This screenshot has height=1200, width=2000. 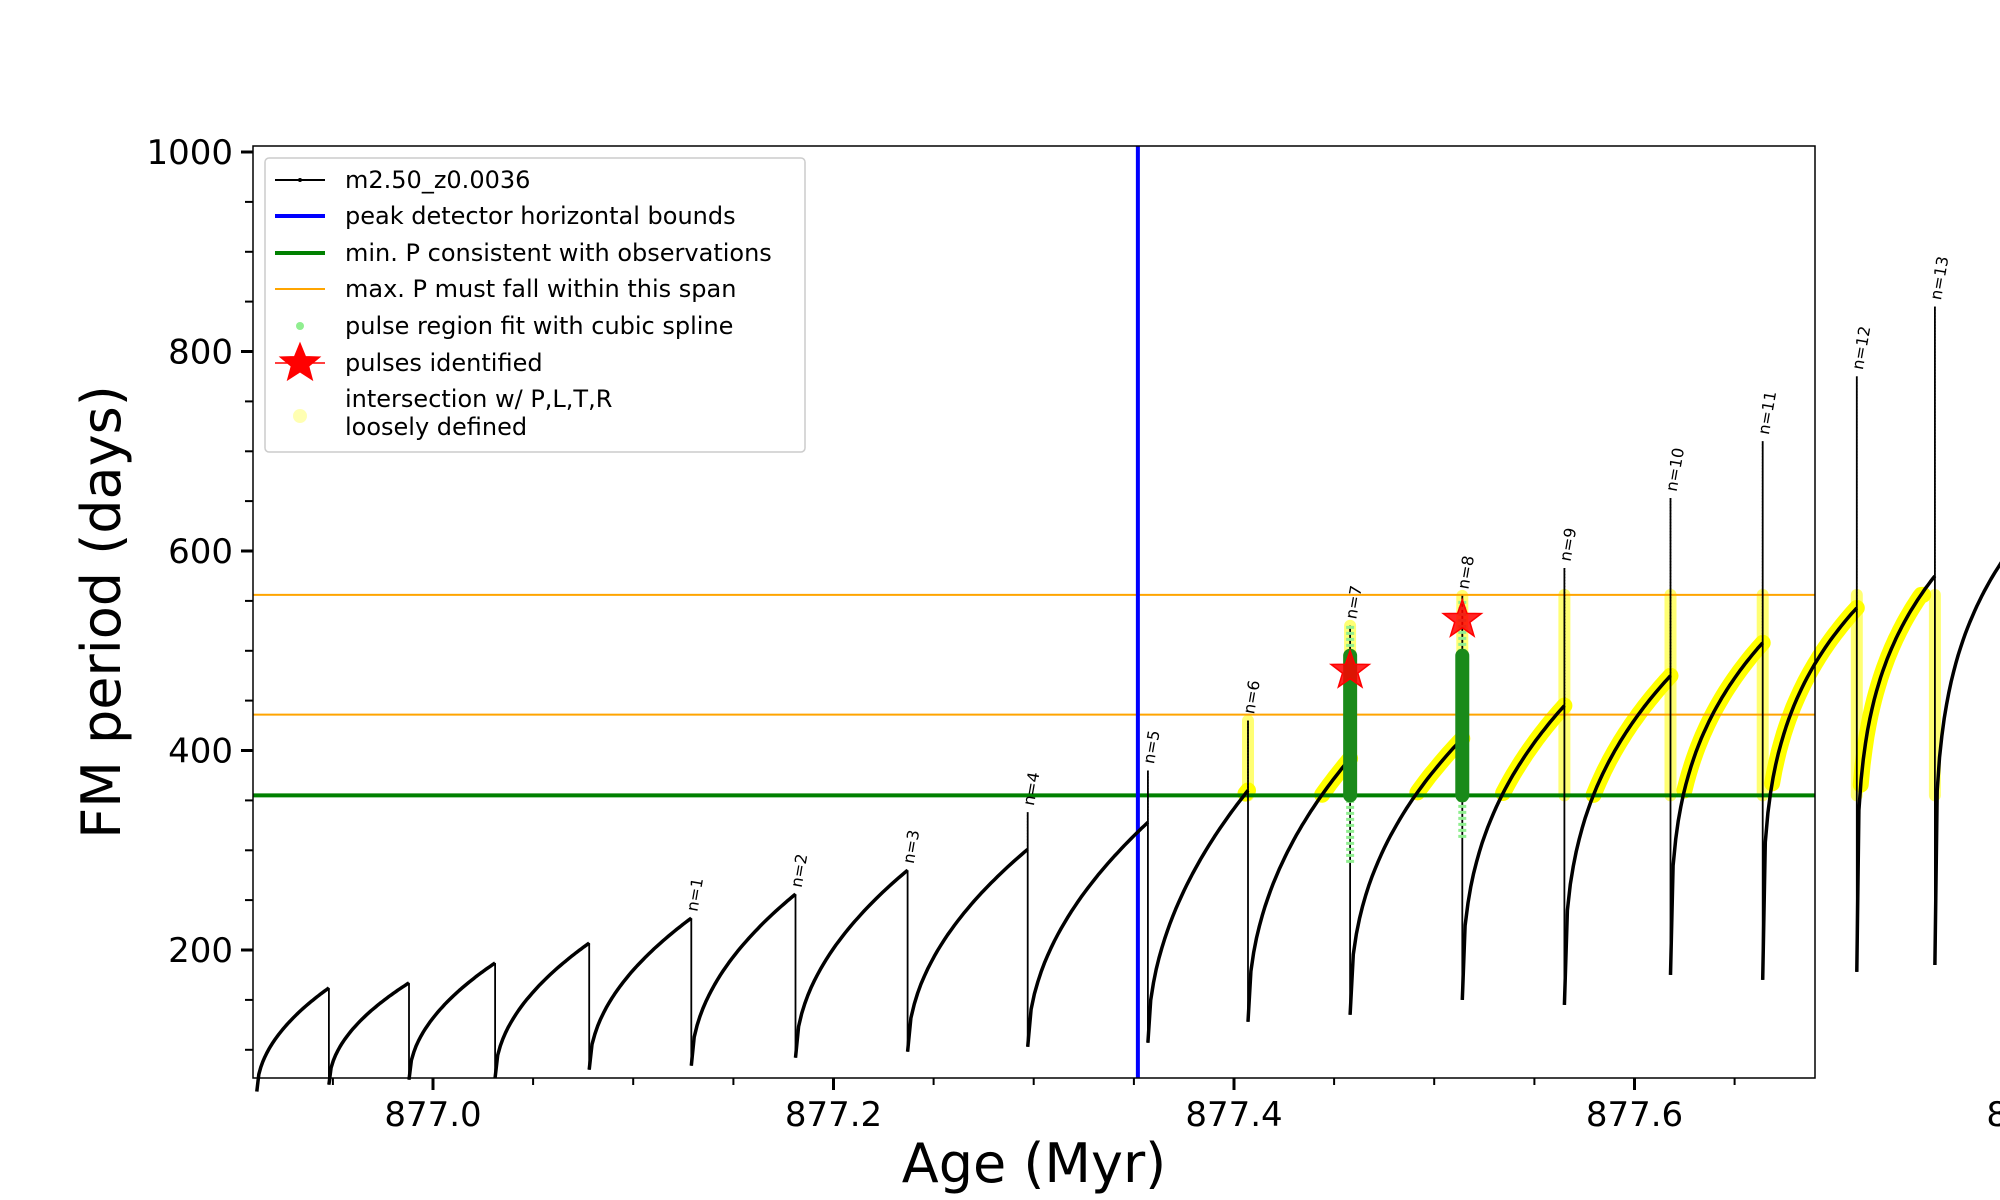 What do you see at coordinates (1634, 1115) in the screenshot?
I see `x-tick-label: 877.6` at bounding box center [1634, 1115].